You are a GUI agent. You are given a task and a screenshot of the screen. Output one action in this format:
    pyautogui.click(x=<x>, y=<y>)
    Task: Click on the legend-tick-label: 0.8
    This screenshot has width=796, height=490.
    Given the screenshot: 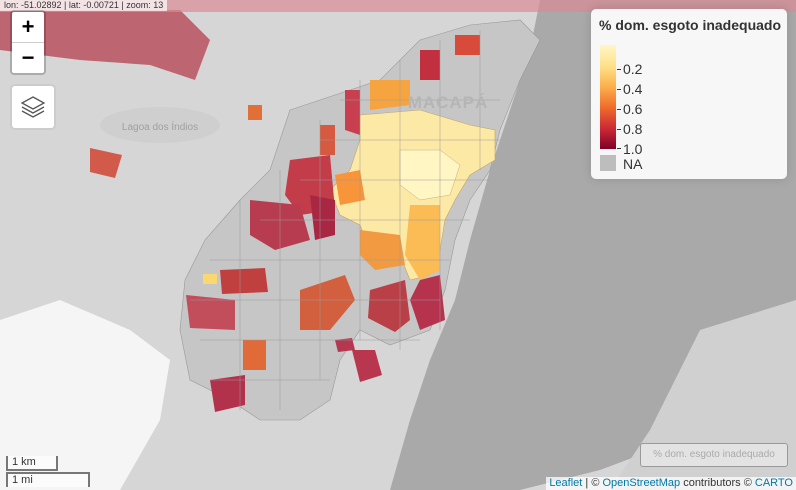 What is the action you would take?
    pyautogui.click(x=632, y=129)
    